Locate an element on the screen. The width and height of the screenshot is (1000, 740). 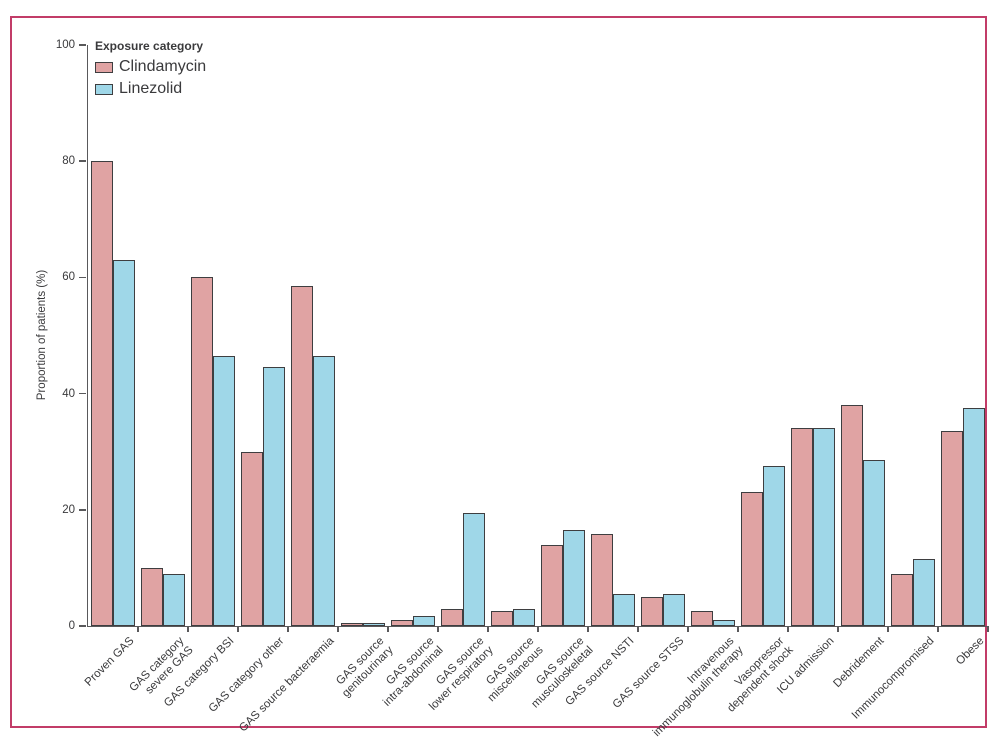
legend-item-clindamycin: Clindamycin is located at coordinates (150, 67).